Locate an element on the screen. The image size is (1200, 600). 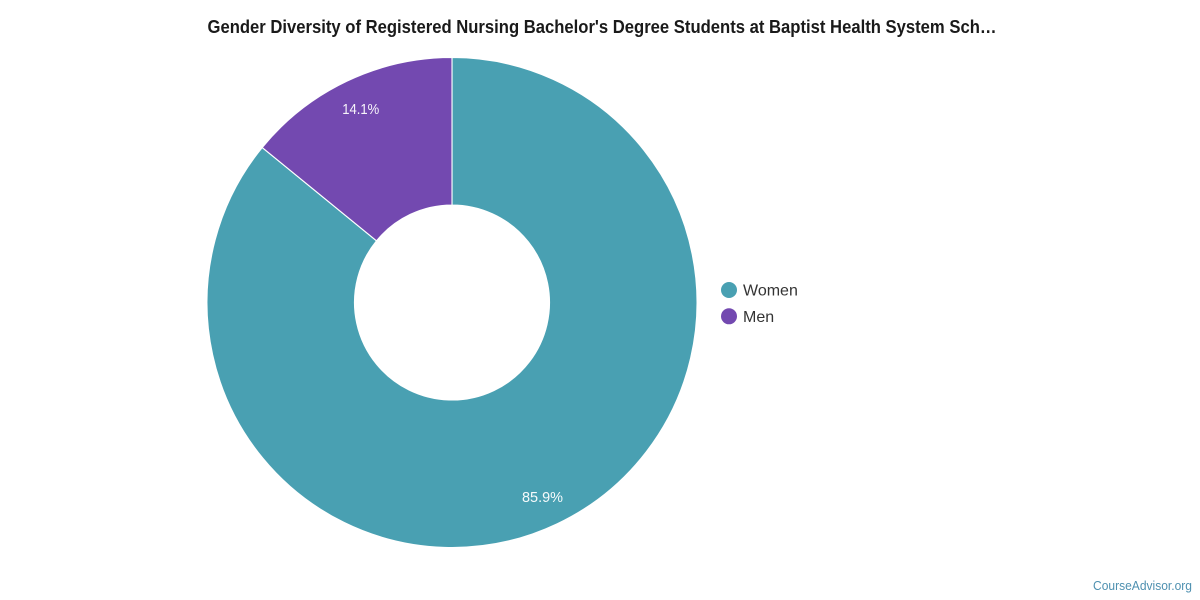
svg-text: Men is located at coordinates (758, 317).